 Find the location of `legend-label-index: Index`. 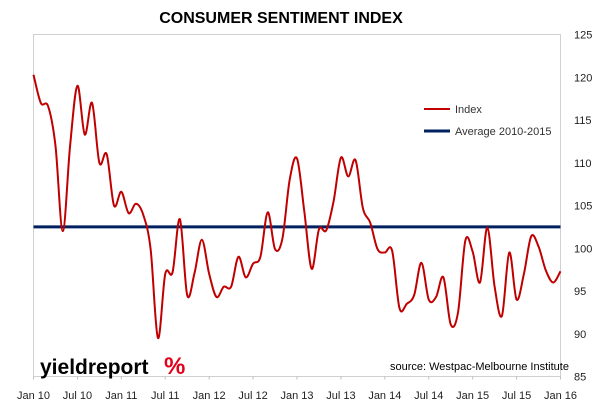

legend-label-index: Index is located at coordinates (468, 110).